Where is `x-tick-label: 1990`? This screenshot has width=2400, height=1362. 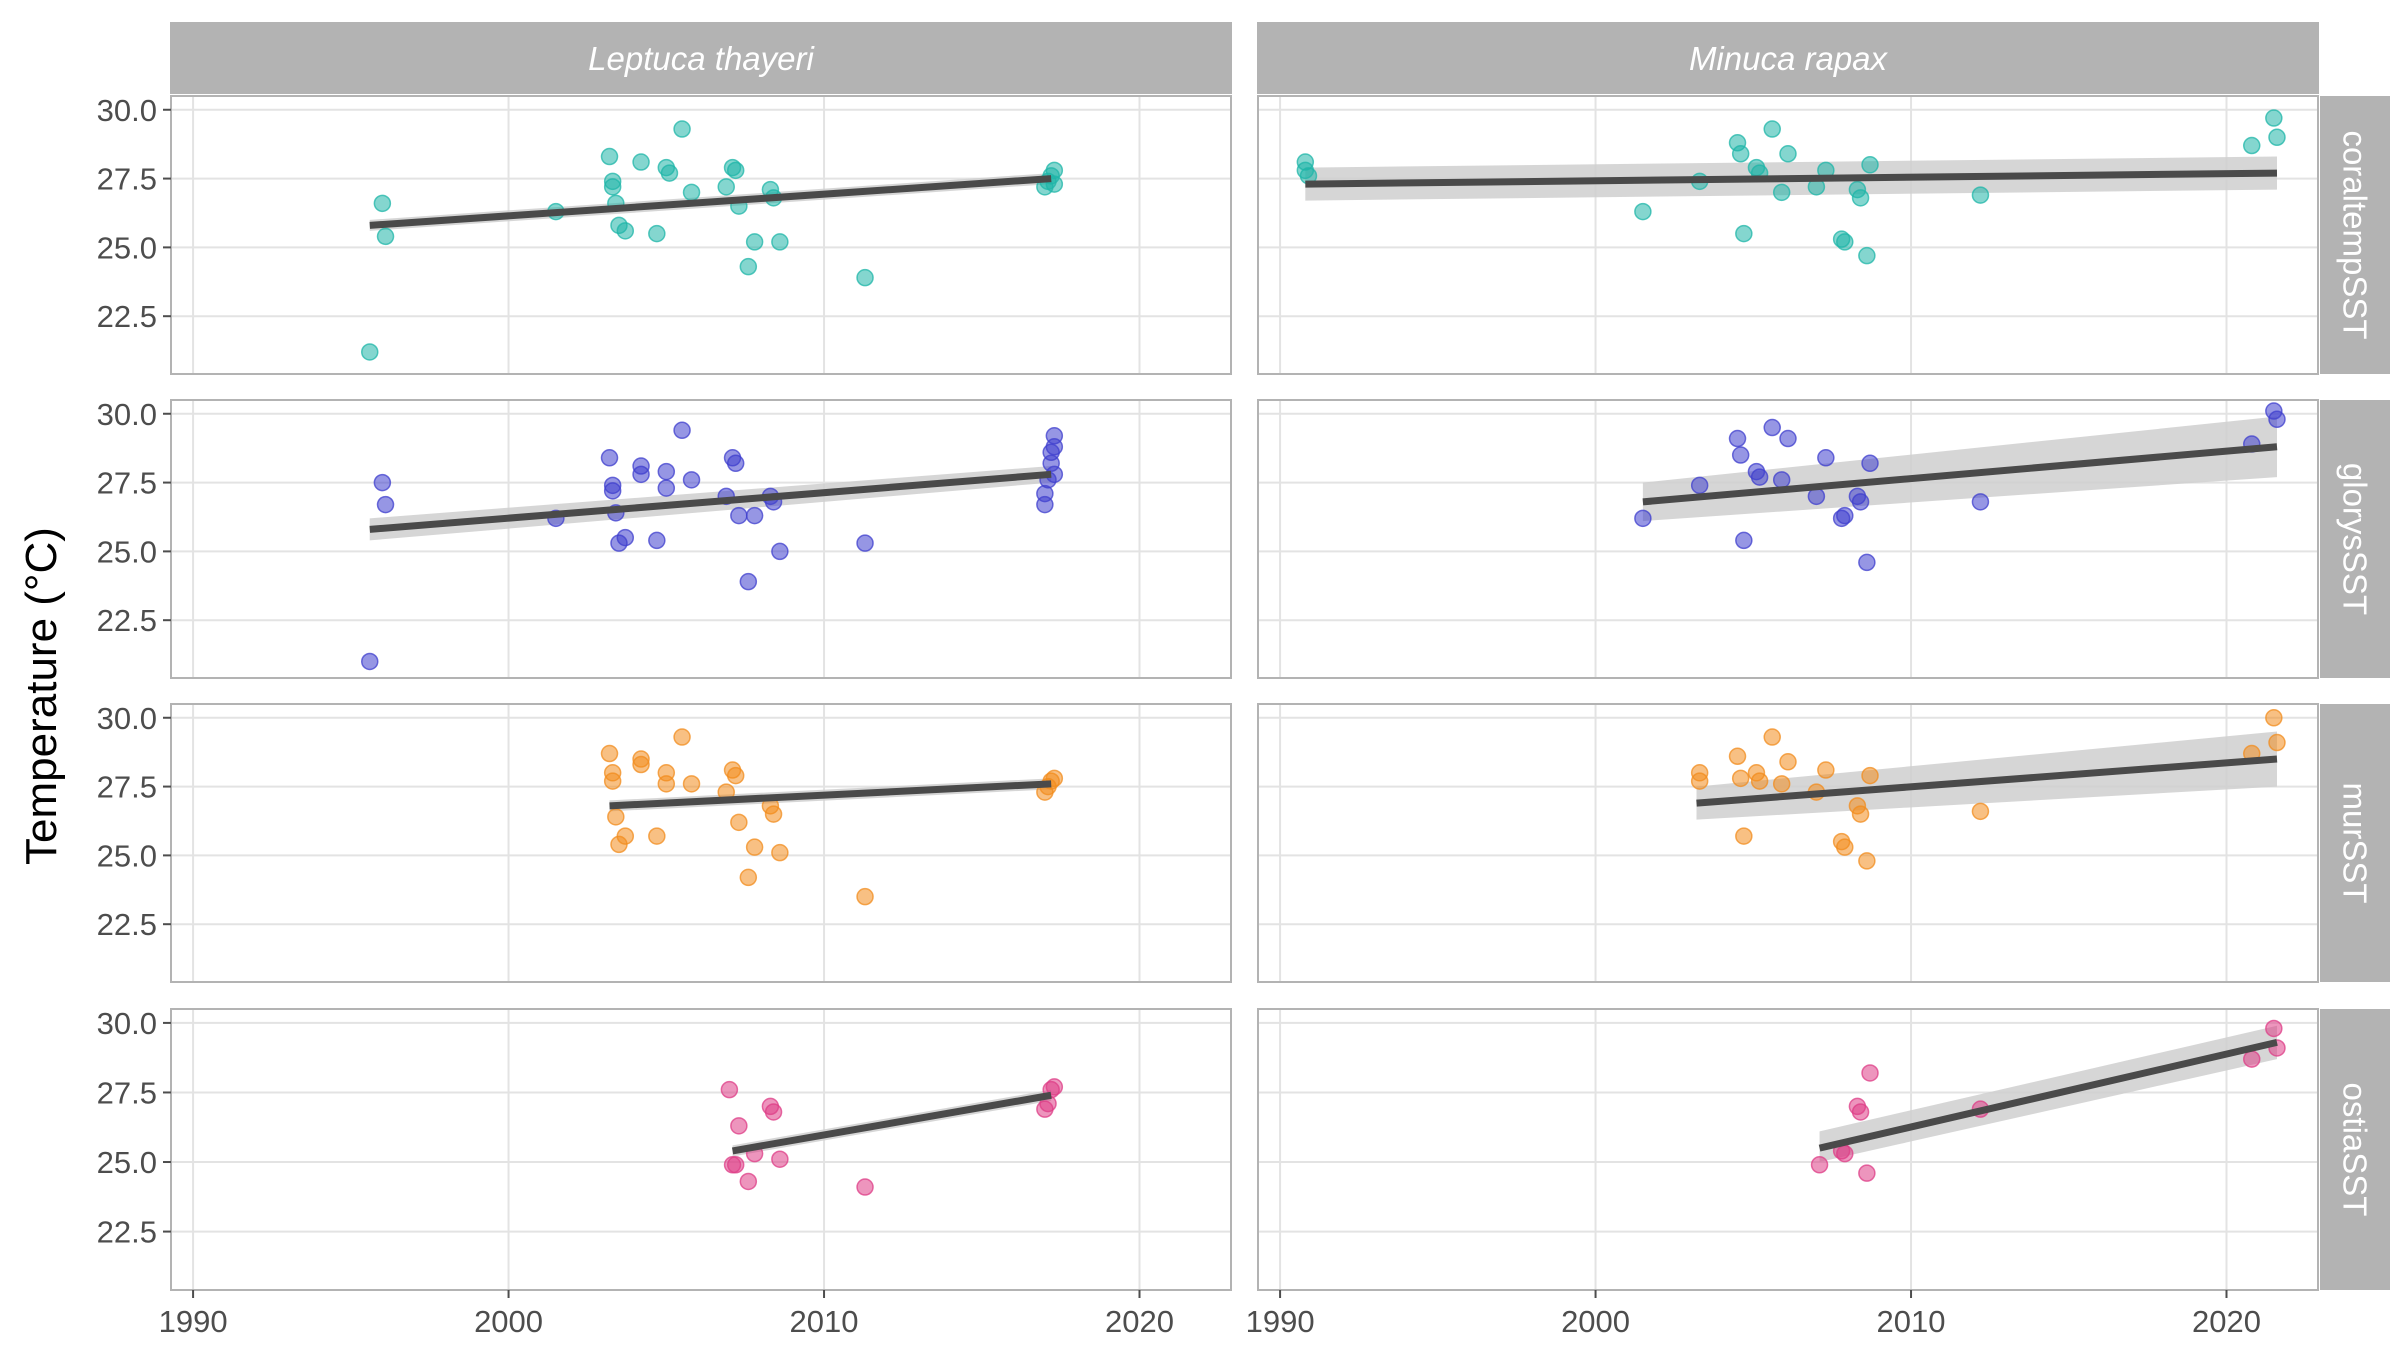 x-tick-label: 1990 is located at coordinates (1280, 1321).